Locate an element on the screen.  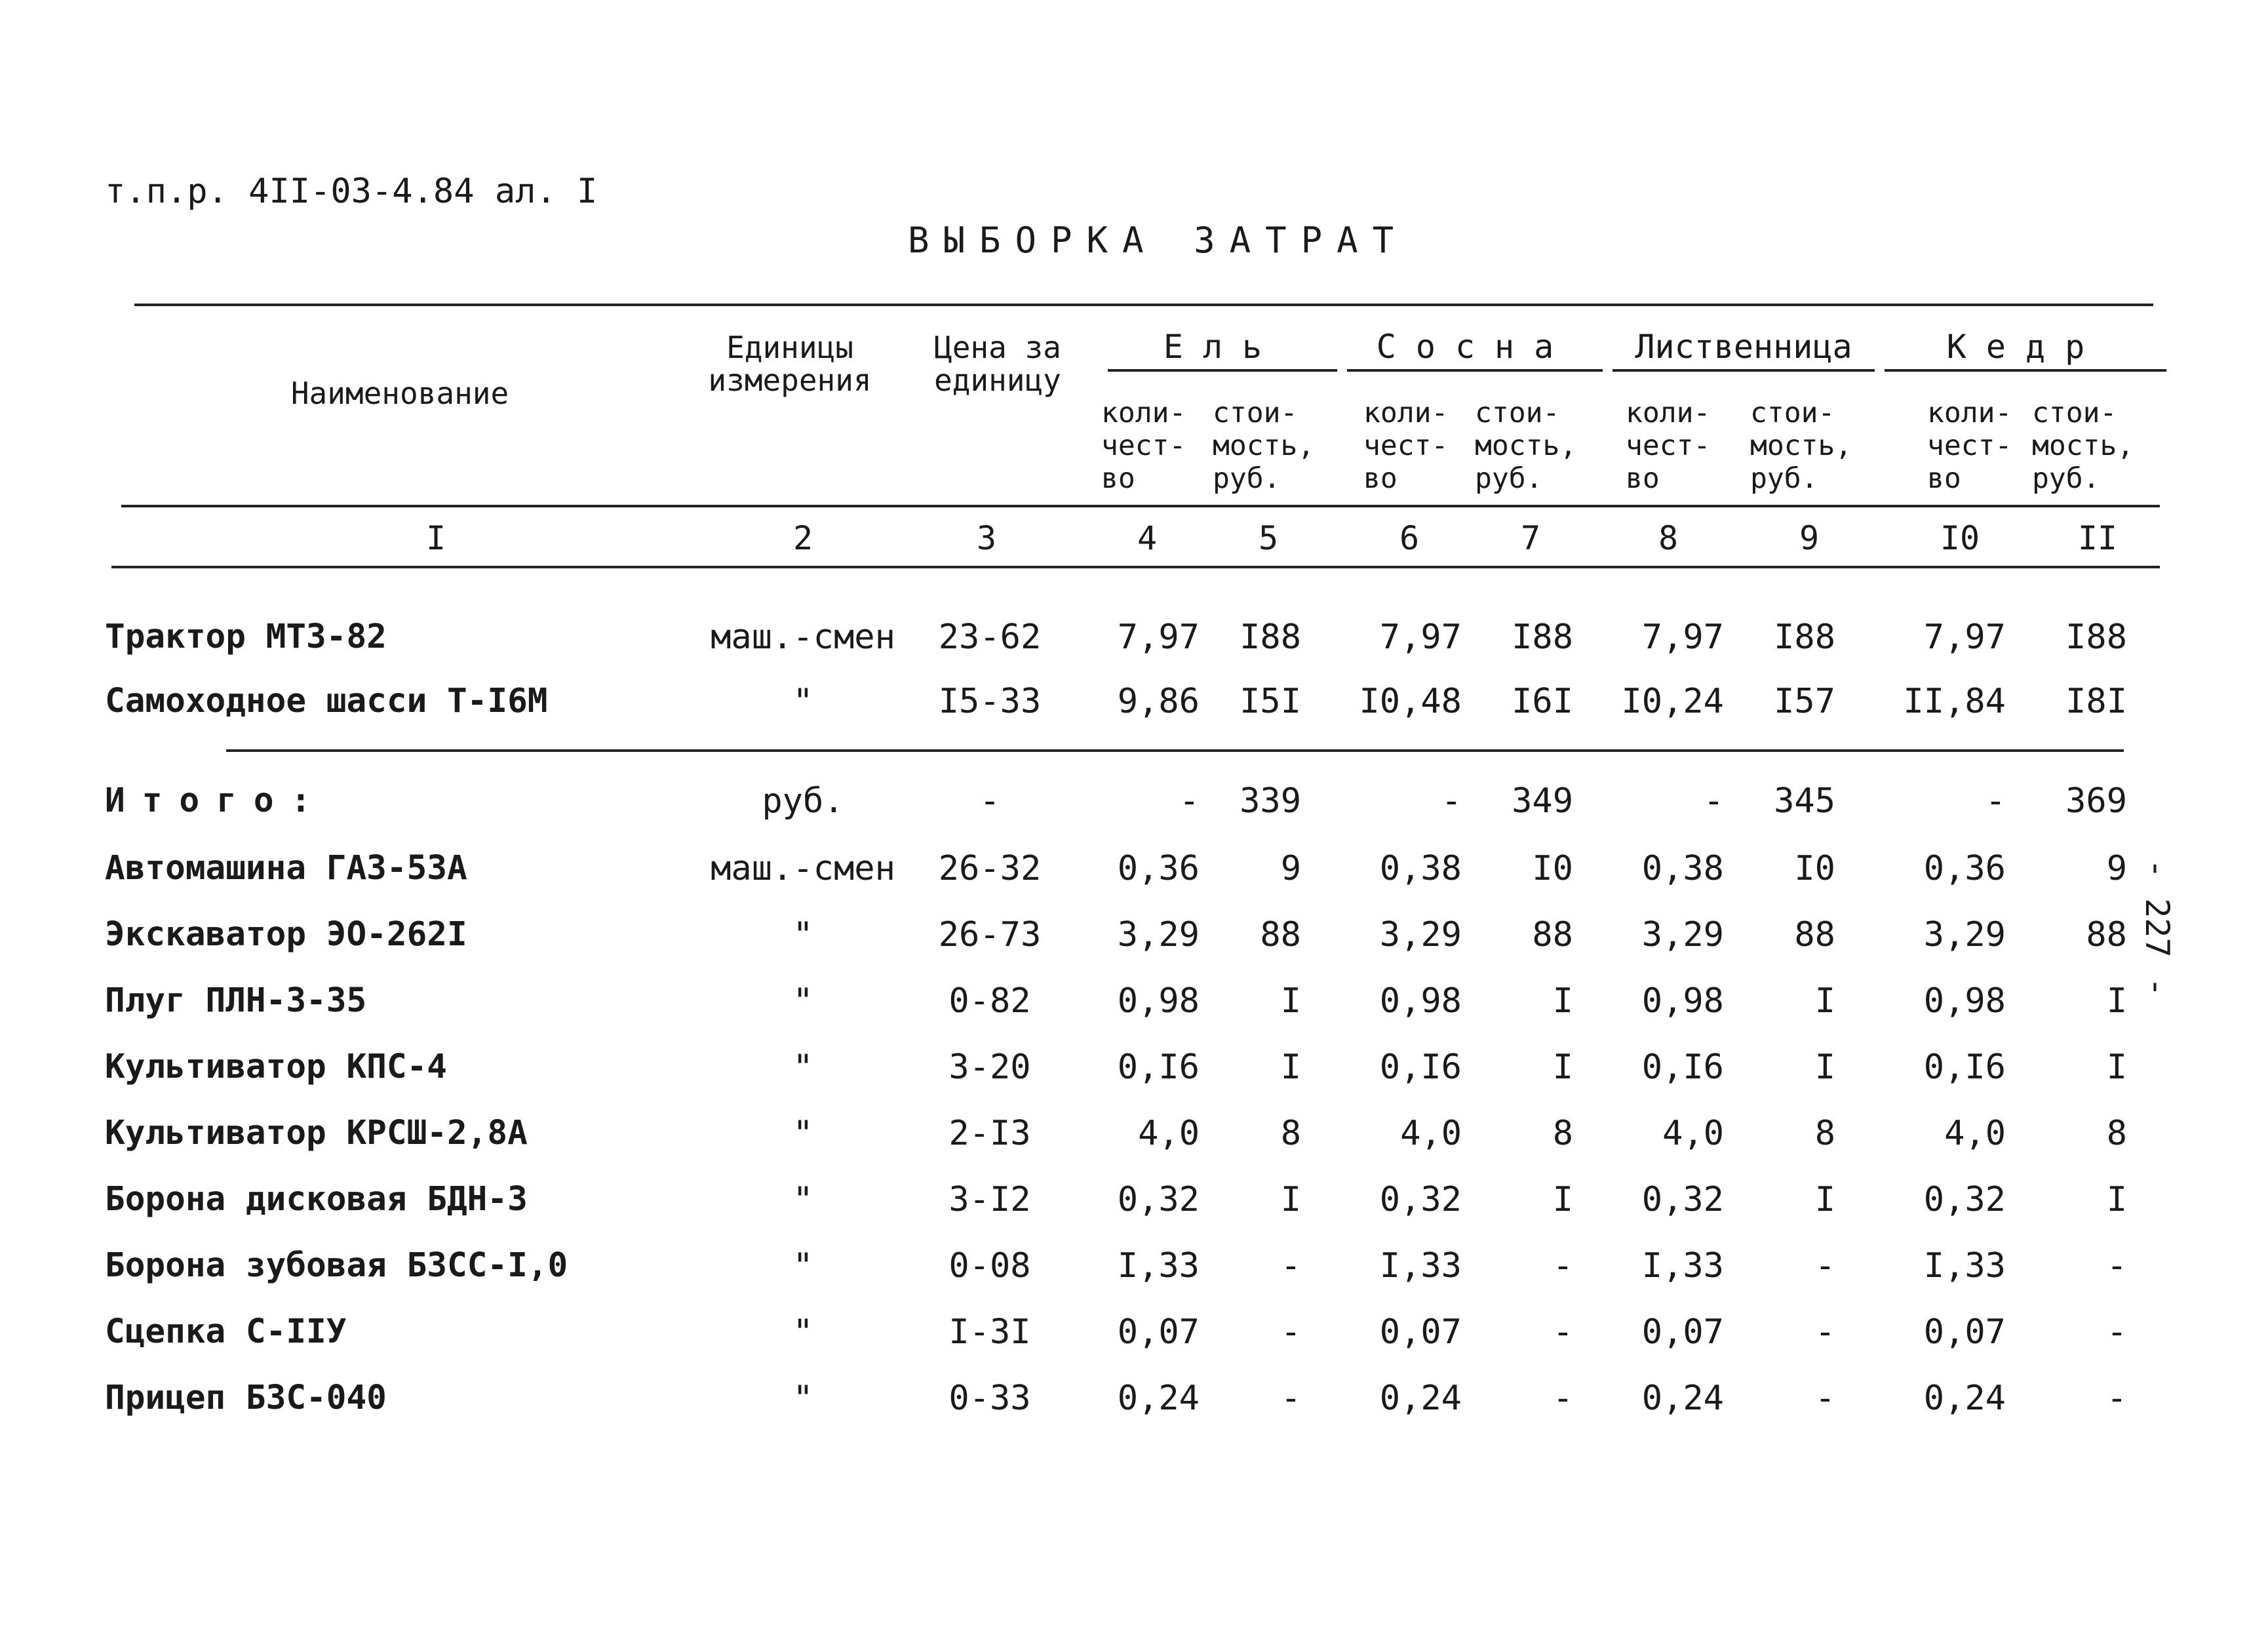
column-number: I0 is located at coordinates (1960, 538).